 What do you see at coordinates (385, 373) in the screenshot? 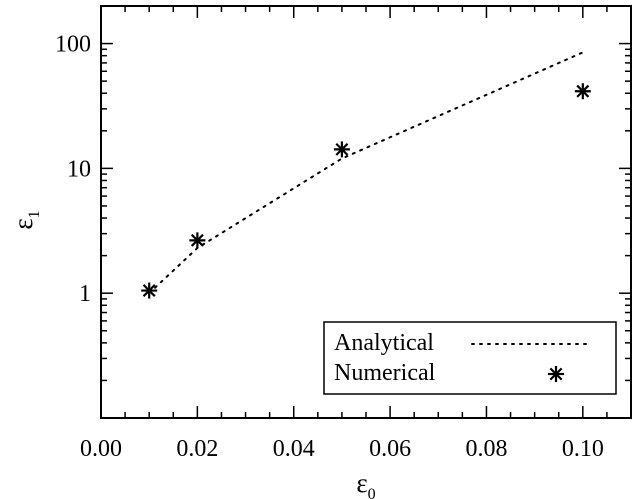
I see `legend-label-numerical: Numerical` at bounding box center [385, 373].